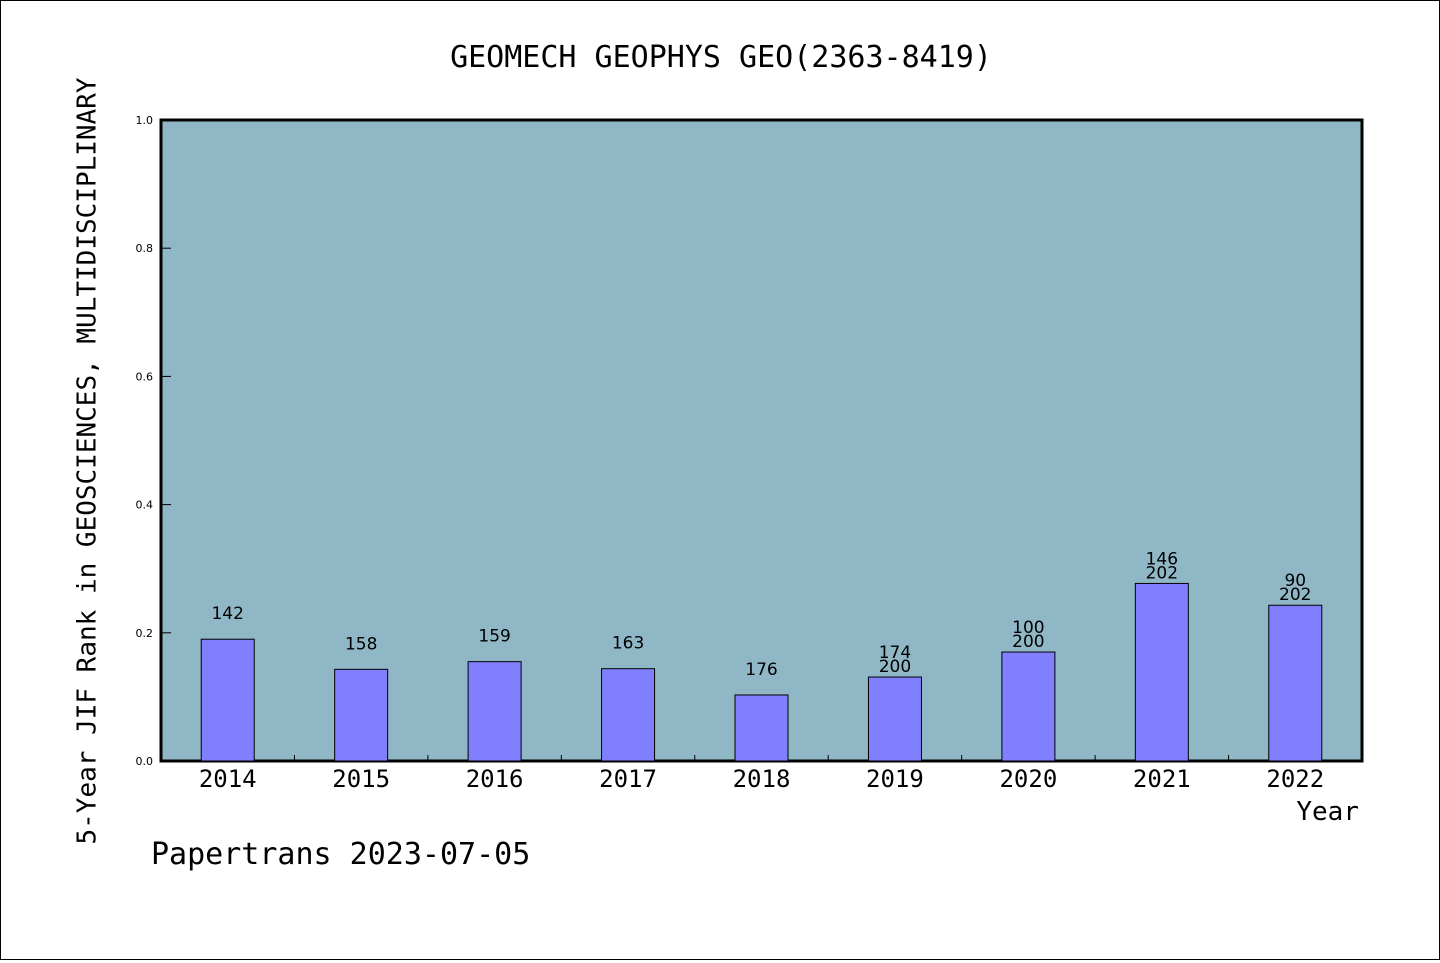 The height and width of the screenshot is (963, 1440). Describe the element at coordinates (145, 761) in the screenshot. I see `y-tick-label: 0.0` at that location.